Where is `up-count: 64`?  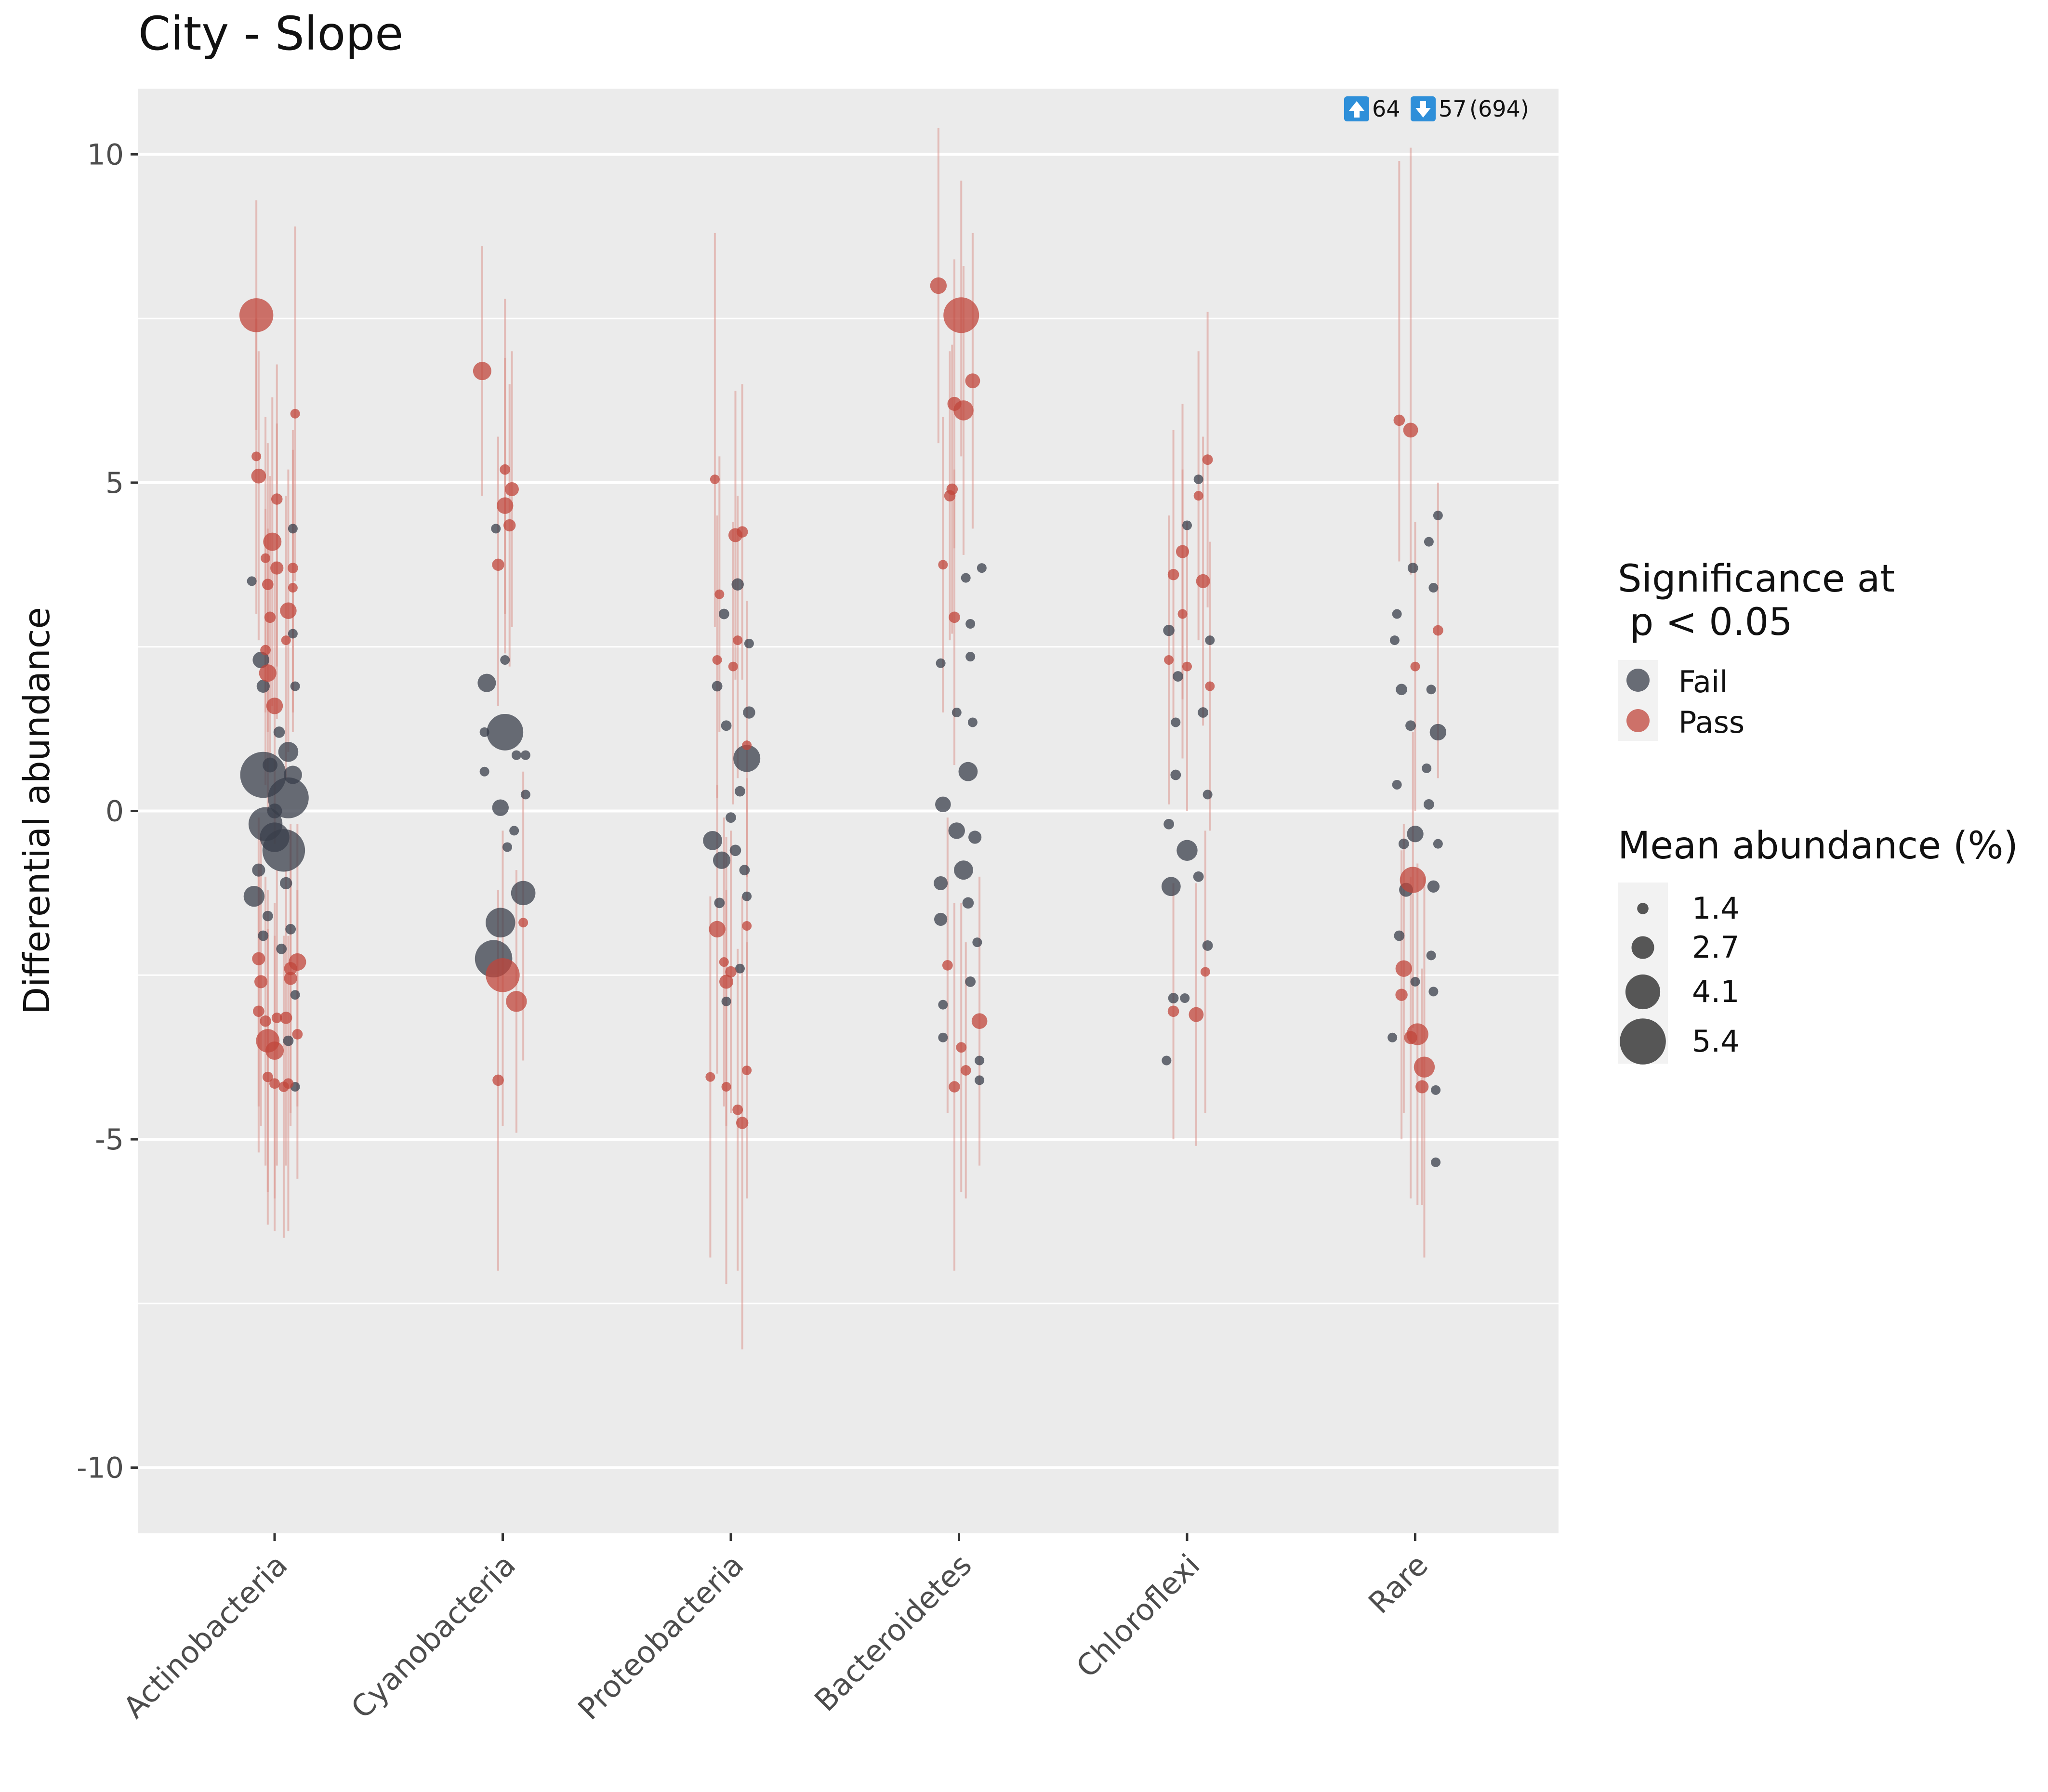
up-count: 64 is located at coordinates (1386, 109).